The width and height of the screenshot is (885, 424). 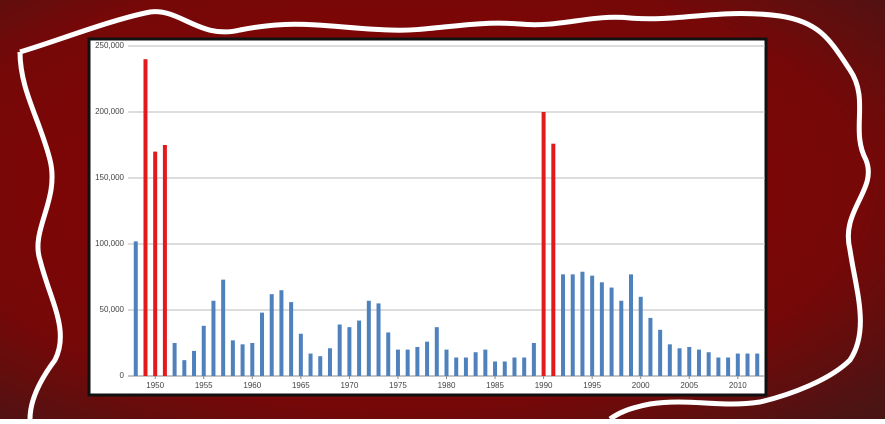 I want to click on x-tick-label: 1985, so click(x=495, y=385).